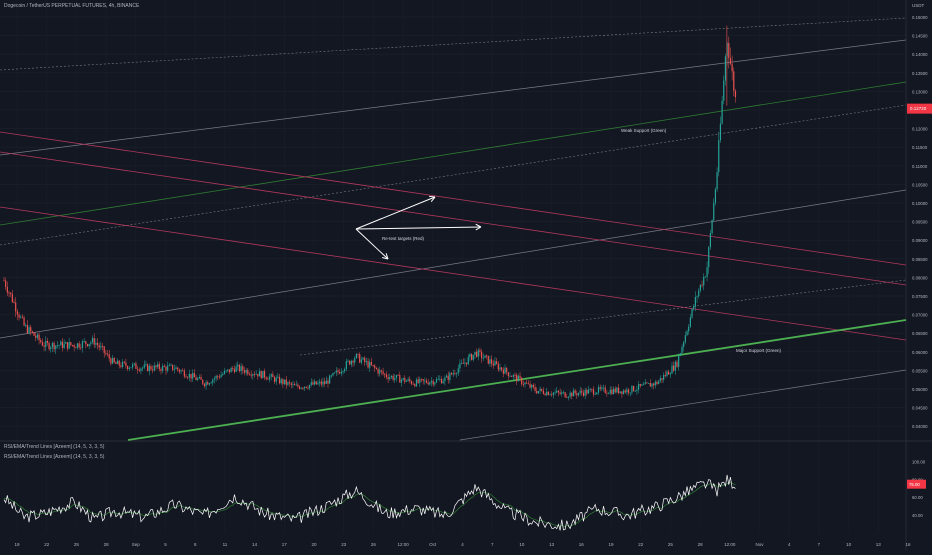 The height and width of the screenshot is (555, 932). What do you see at coordinates (403, 238) in the screenshot?
I see `annotation-retest: Re-test targets (Red)` at bounding box center [403, 238].